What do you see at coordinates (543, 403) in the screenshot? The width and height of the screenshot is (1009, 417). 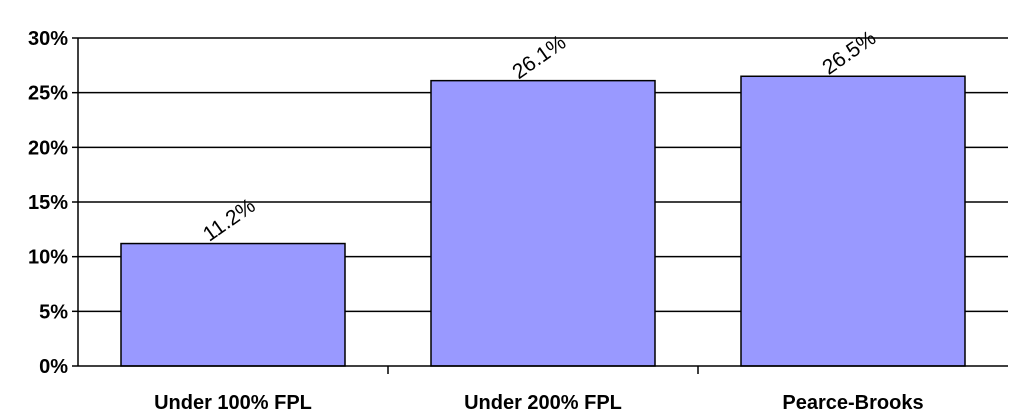 I see `x-category-label: Under 200% FPL` at bounding box center [543, 403].